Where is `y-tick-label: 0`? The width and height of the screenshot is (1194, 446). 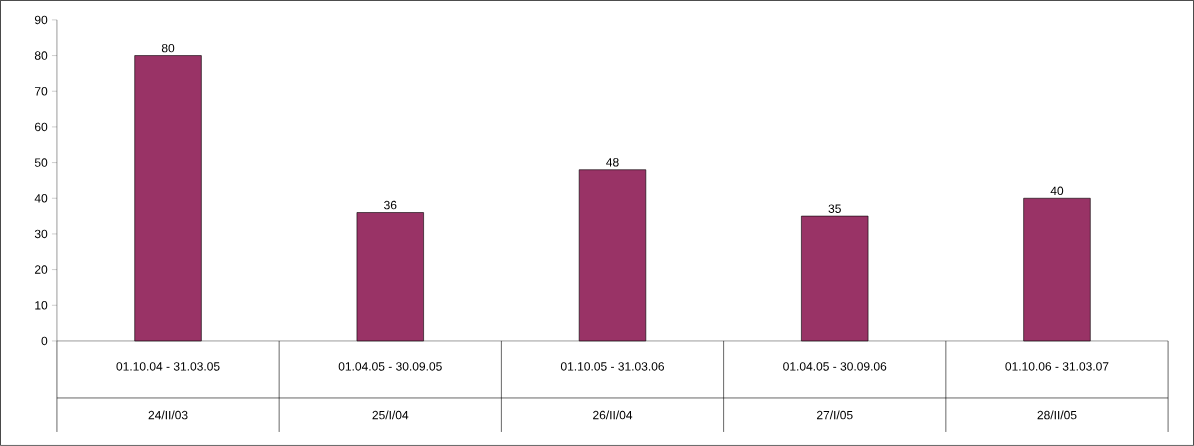 y-tick-label: 0 is located at coordinates (44, 341).